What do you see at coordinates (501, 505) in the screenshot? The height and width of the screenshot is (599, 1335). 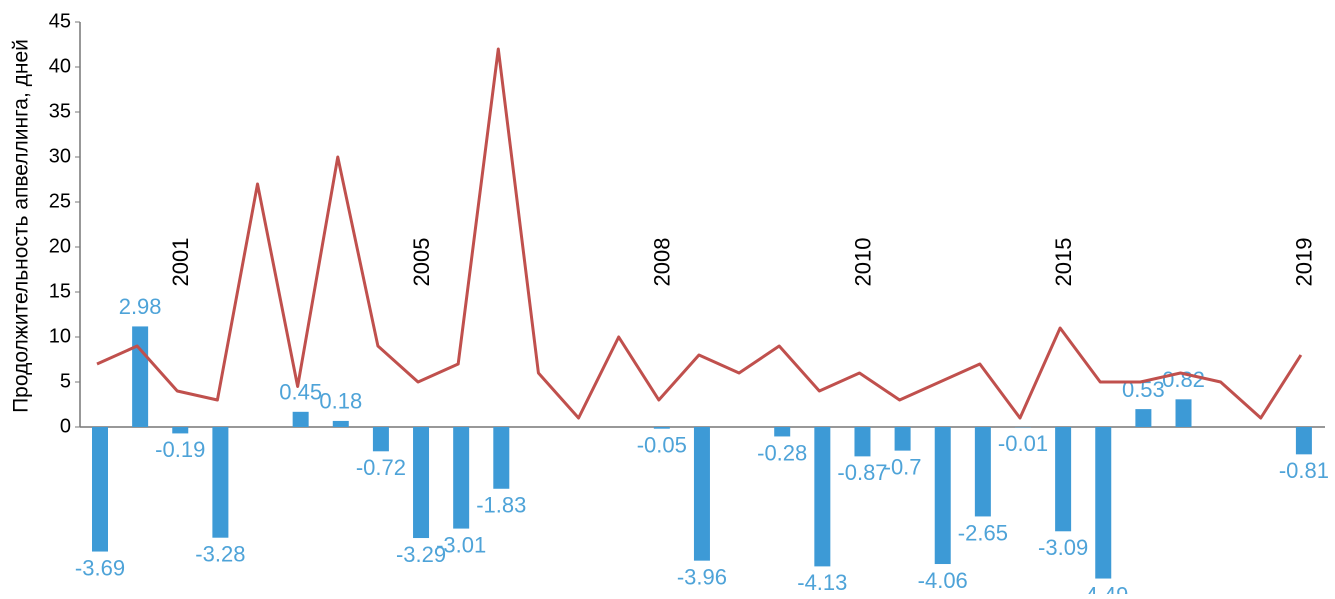 I see `value-label: -1.83` at bounding box center [501, 505].